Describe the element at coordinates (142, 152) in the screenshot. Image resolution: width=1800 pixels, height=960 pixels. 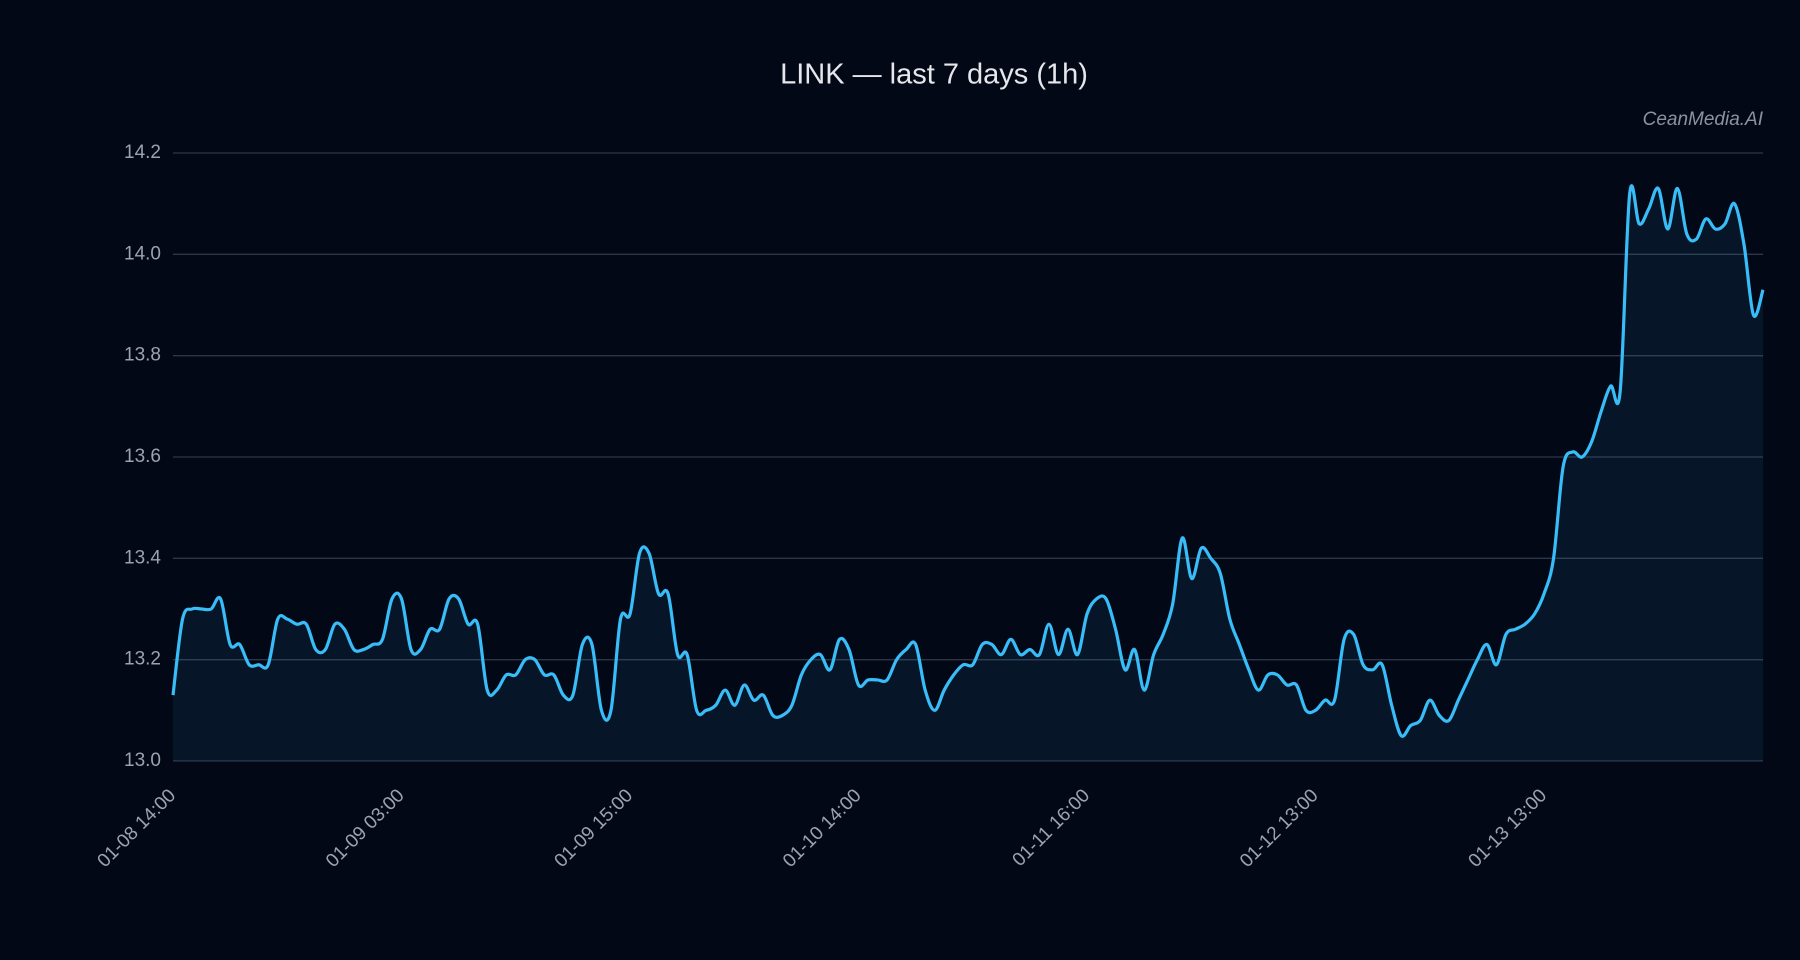
I see `y-tick-label: 14.2` at that location.